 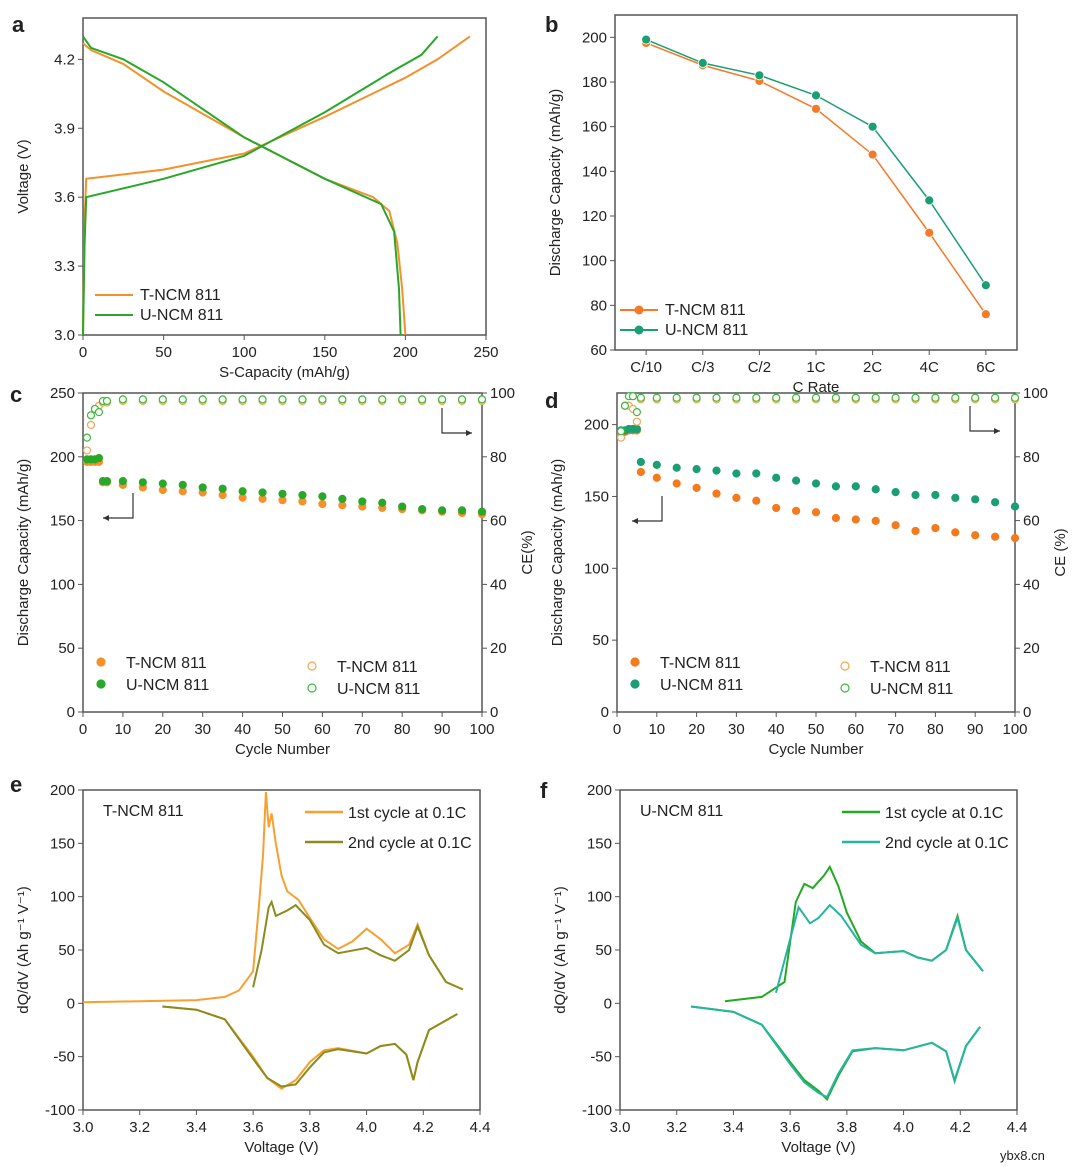 What do you see at coordinates (410, 843) in the screenshot?
I see `legend-label: 2nd cycle at 0.1C` at bounding box center [410, 843].